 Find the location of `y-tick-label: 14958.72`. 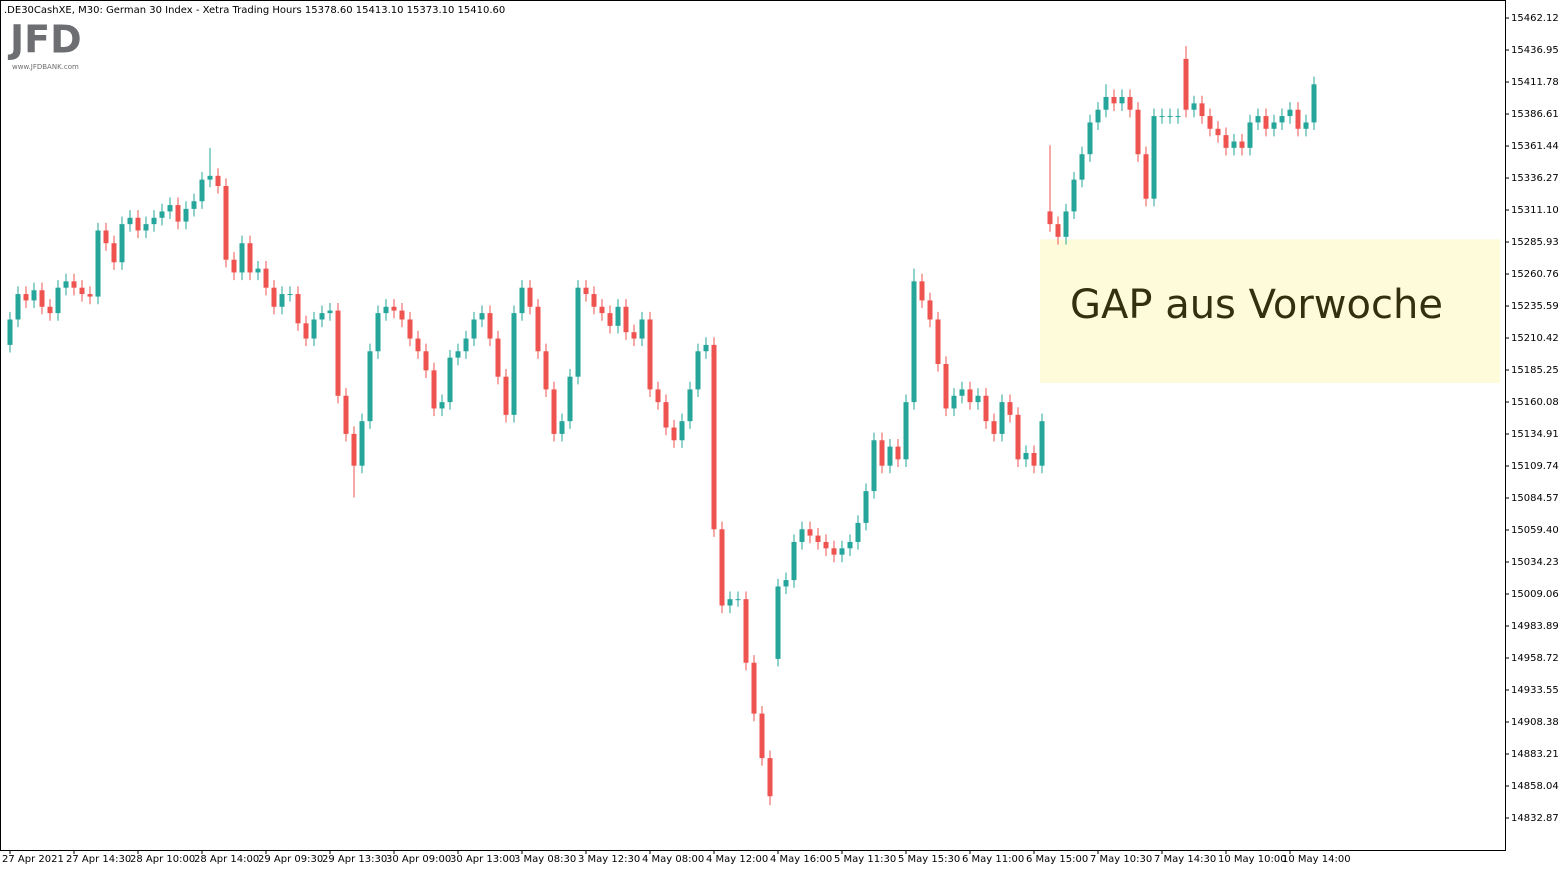

y-tick-label: 14958.72 is located at coordinates (1535, 658).